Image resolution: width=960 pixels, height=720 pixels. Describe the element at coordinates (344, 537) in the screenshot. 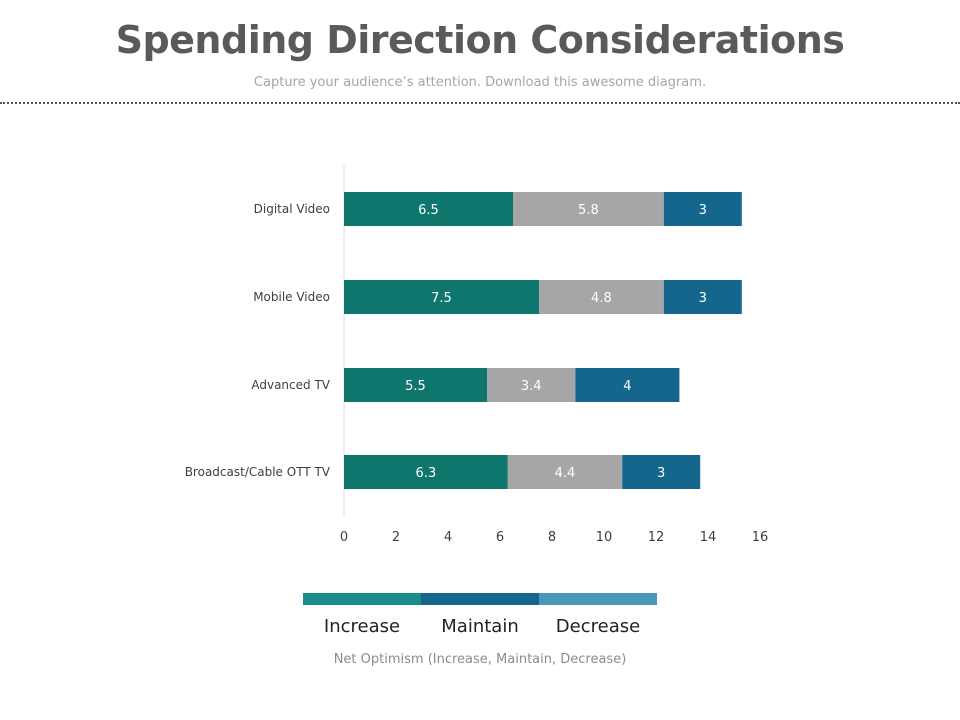

I see `x-tick-label: 0` at that location.